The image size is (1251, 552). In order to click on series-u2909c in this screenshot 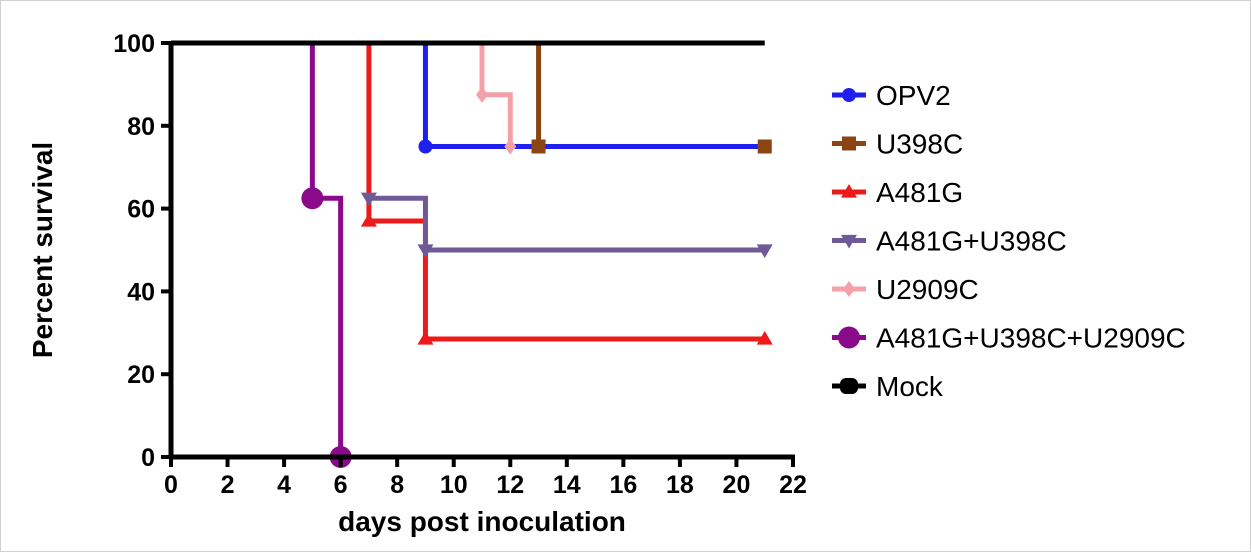, I will do `click(485, 97)`.